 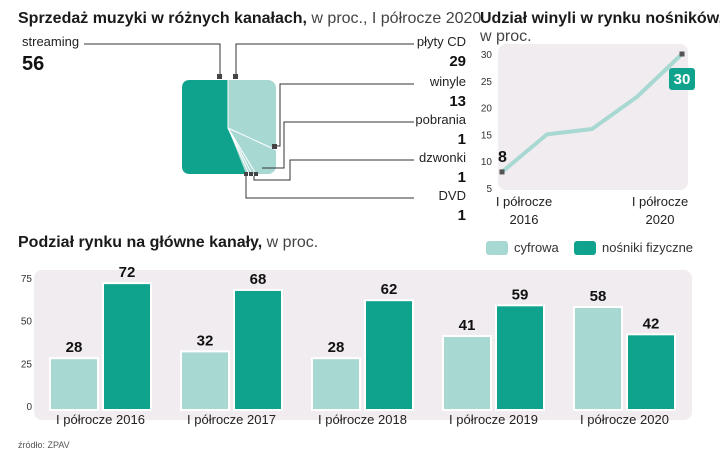 I want to click on bar-category-label: I półrocze 2018, so click(x=362, y=419).